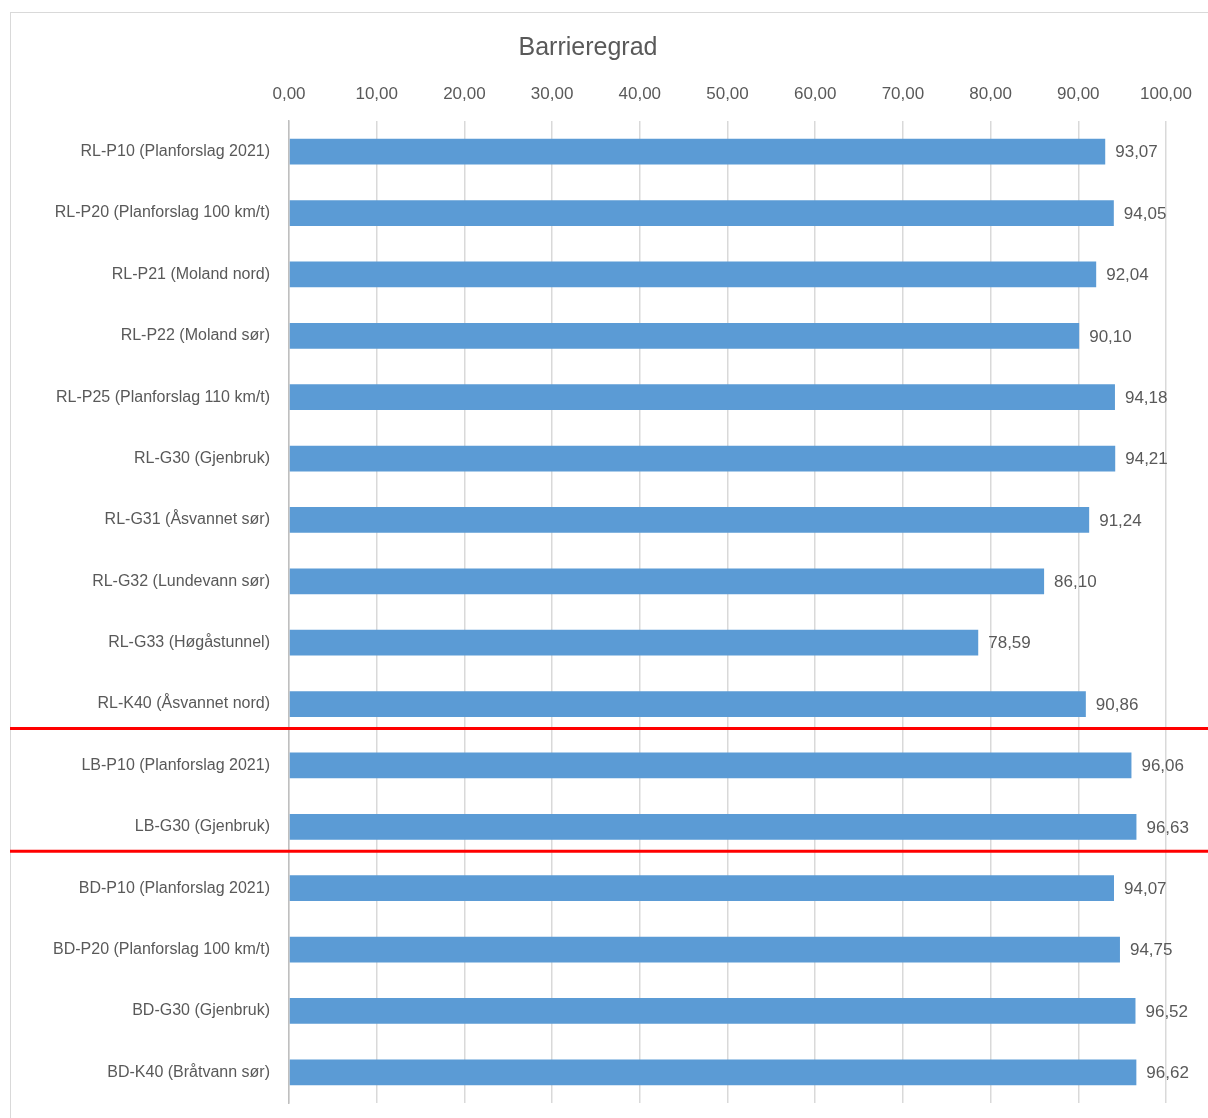  Describe the element at coordinates (161, 948) in the screenshot. I see `y-tick-label: BD-P20 (Planforslag 100 km/t)` at that location.